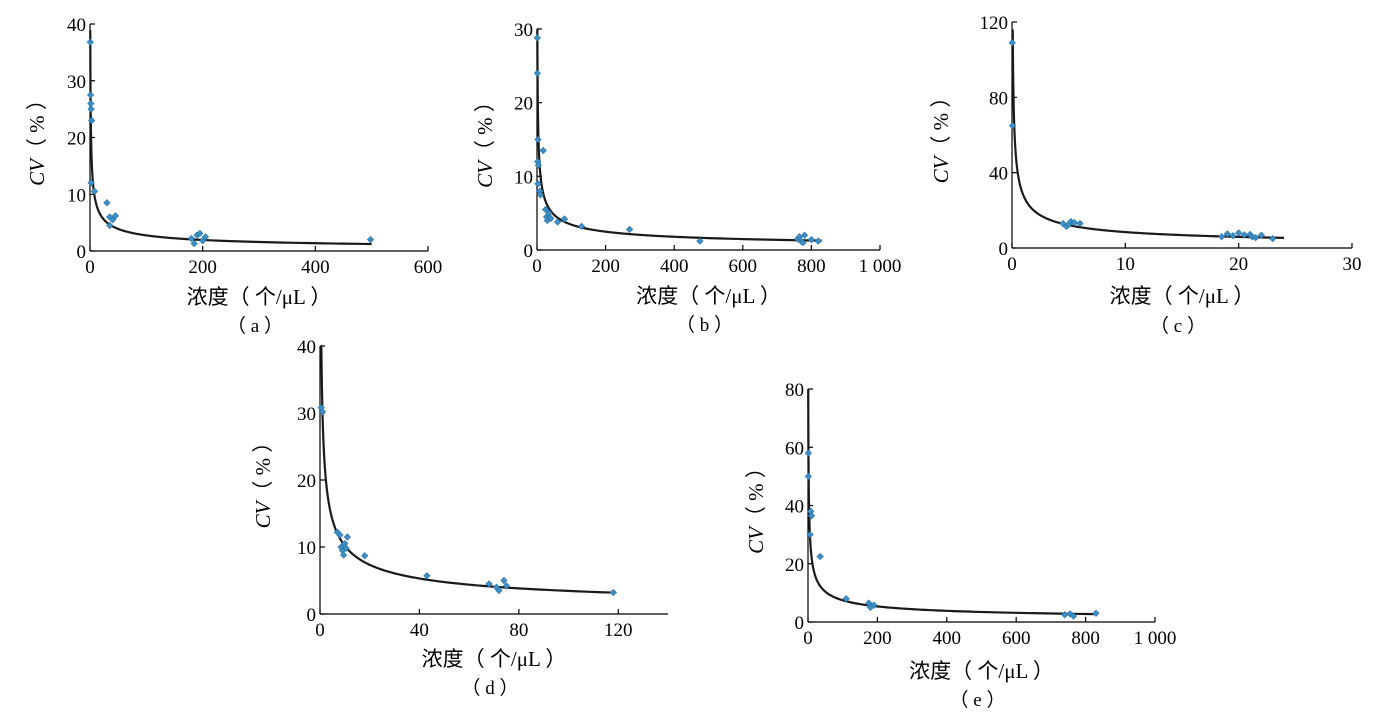  I want to click on y-tick-label: 80, so click(794, 390).